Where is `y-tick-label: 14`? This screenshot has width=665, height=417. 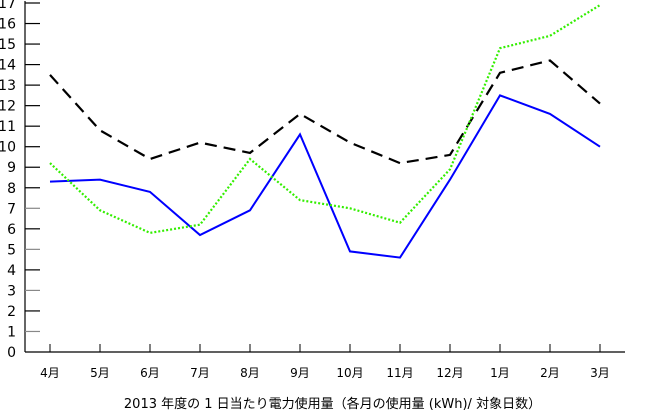
y-tick-label: 14 is located at coordinates (8, 66).